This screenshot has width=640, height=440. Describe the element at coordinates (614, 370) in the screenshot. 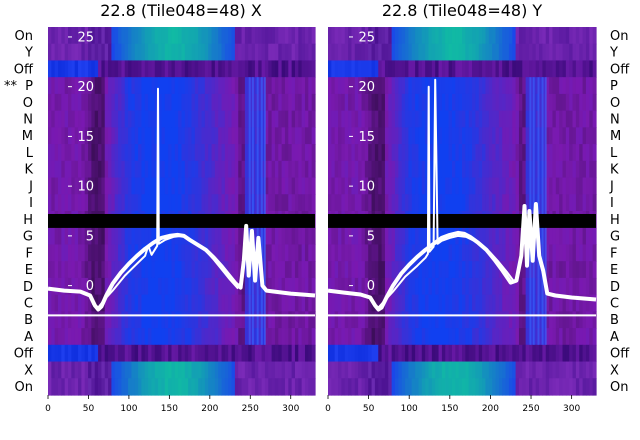

I see `row-label: X` at that location.